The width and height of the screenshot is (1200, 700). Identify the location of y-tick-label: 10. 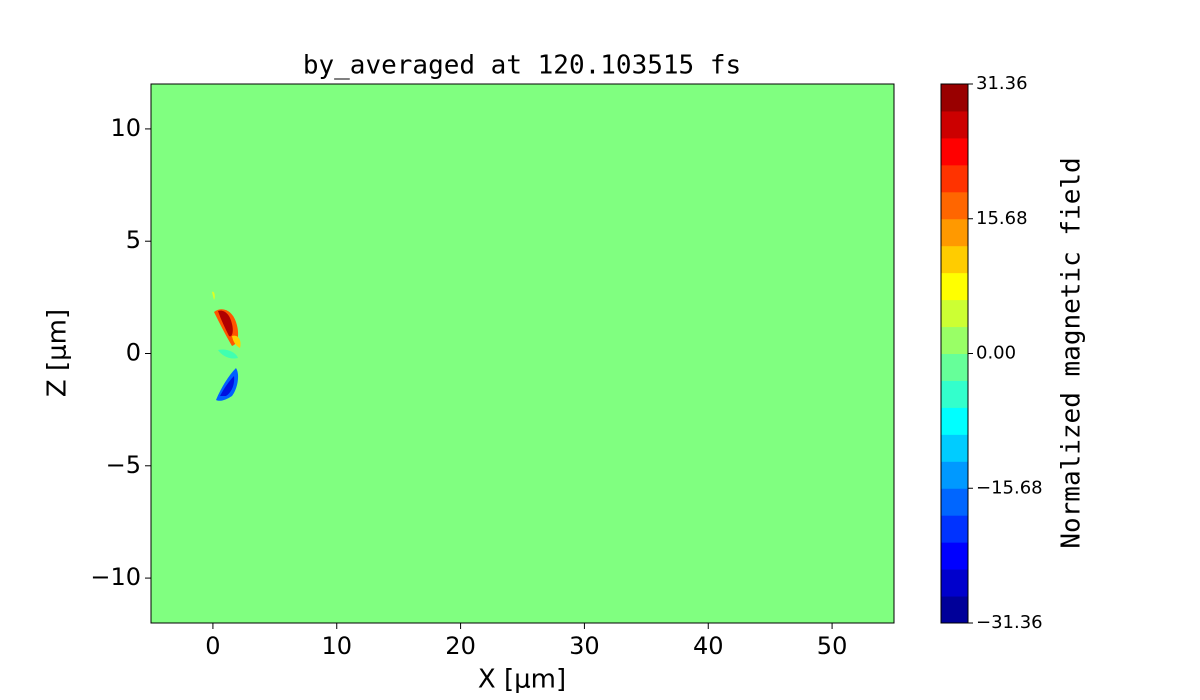
(125, 128).